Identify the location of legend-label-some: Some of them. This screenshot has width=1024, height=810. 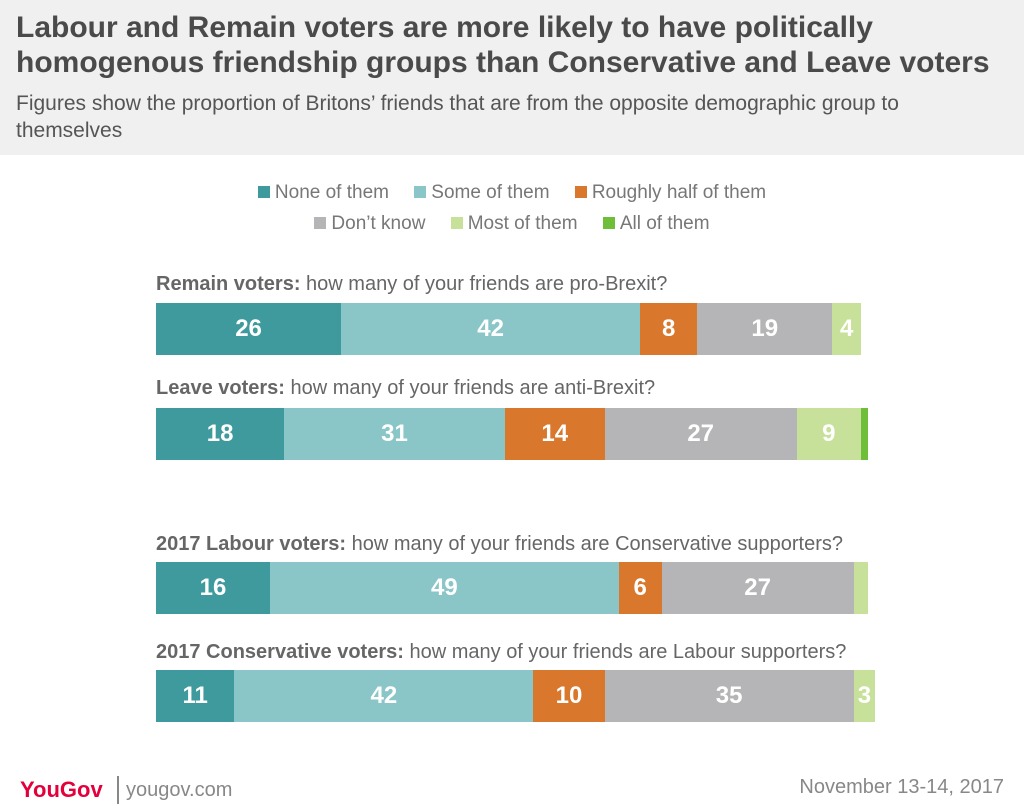
(490, 192).